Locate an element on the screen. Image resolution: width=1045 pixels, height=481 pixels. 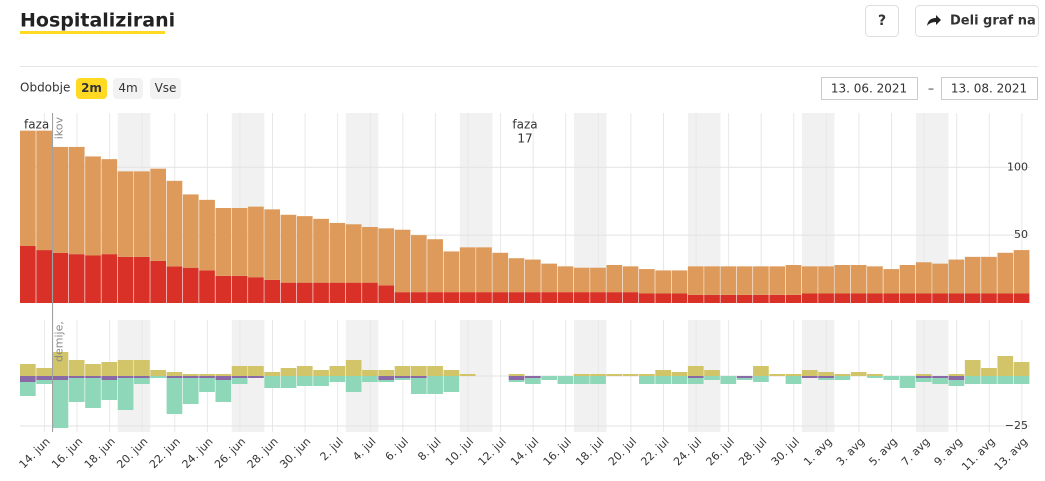
date-from: 13. 06. 2021 is located at coordinates (869, 89).